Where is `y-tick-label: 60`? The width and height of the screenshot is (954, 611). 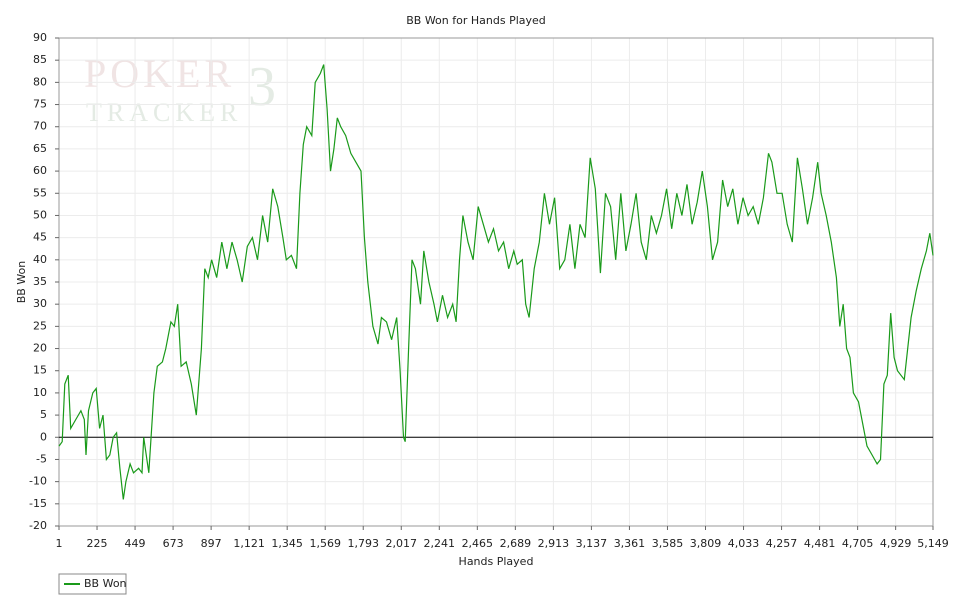
y-tick-label: 60 is located at coordinates (40, 170).